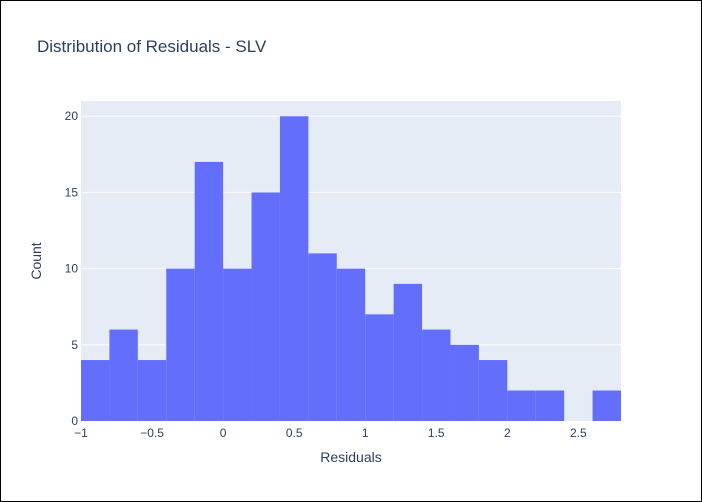 Image resolution: width=702 pixels, height=502 pixels. What do you see at coordinates (72, 192) in the screenshot?
I see `y-tick-label: 15` at bounding box center [72, 192].